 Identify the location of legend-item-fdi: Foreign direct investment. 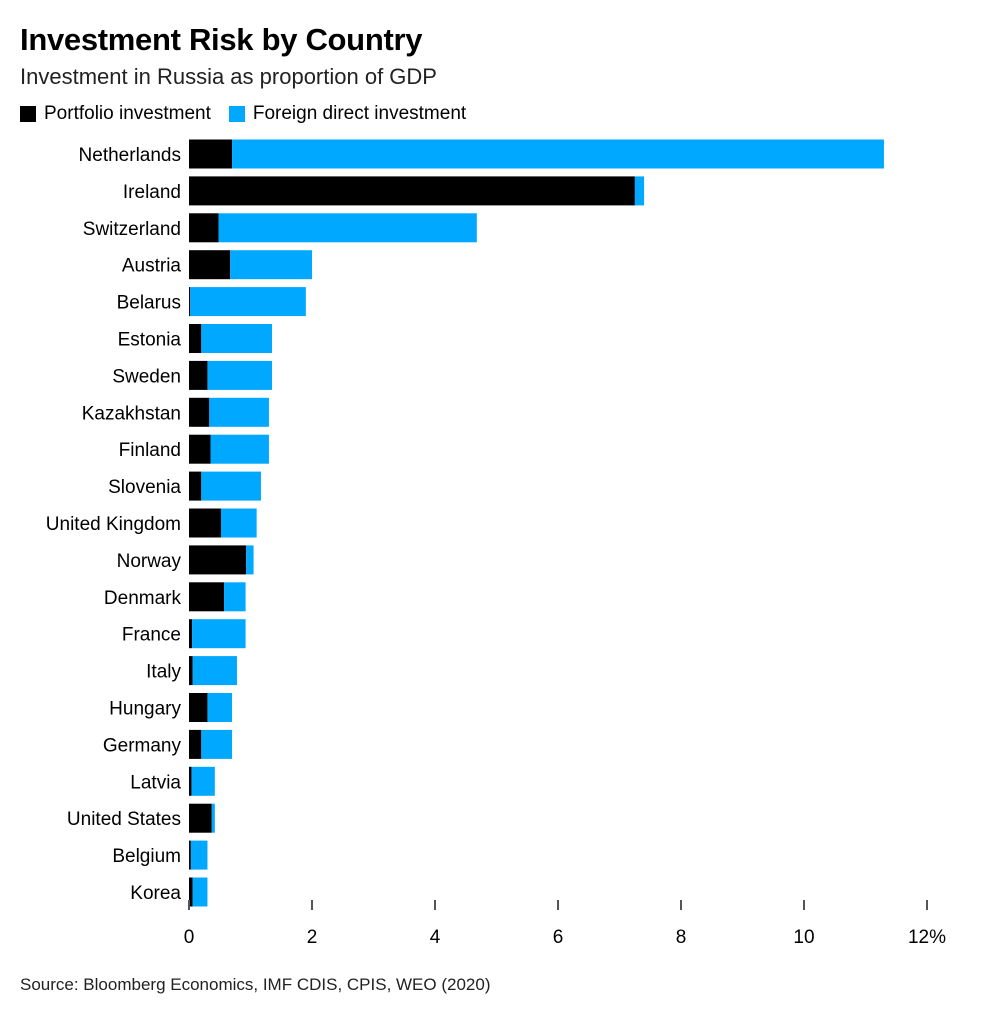
(347, 114).